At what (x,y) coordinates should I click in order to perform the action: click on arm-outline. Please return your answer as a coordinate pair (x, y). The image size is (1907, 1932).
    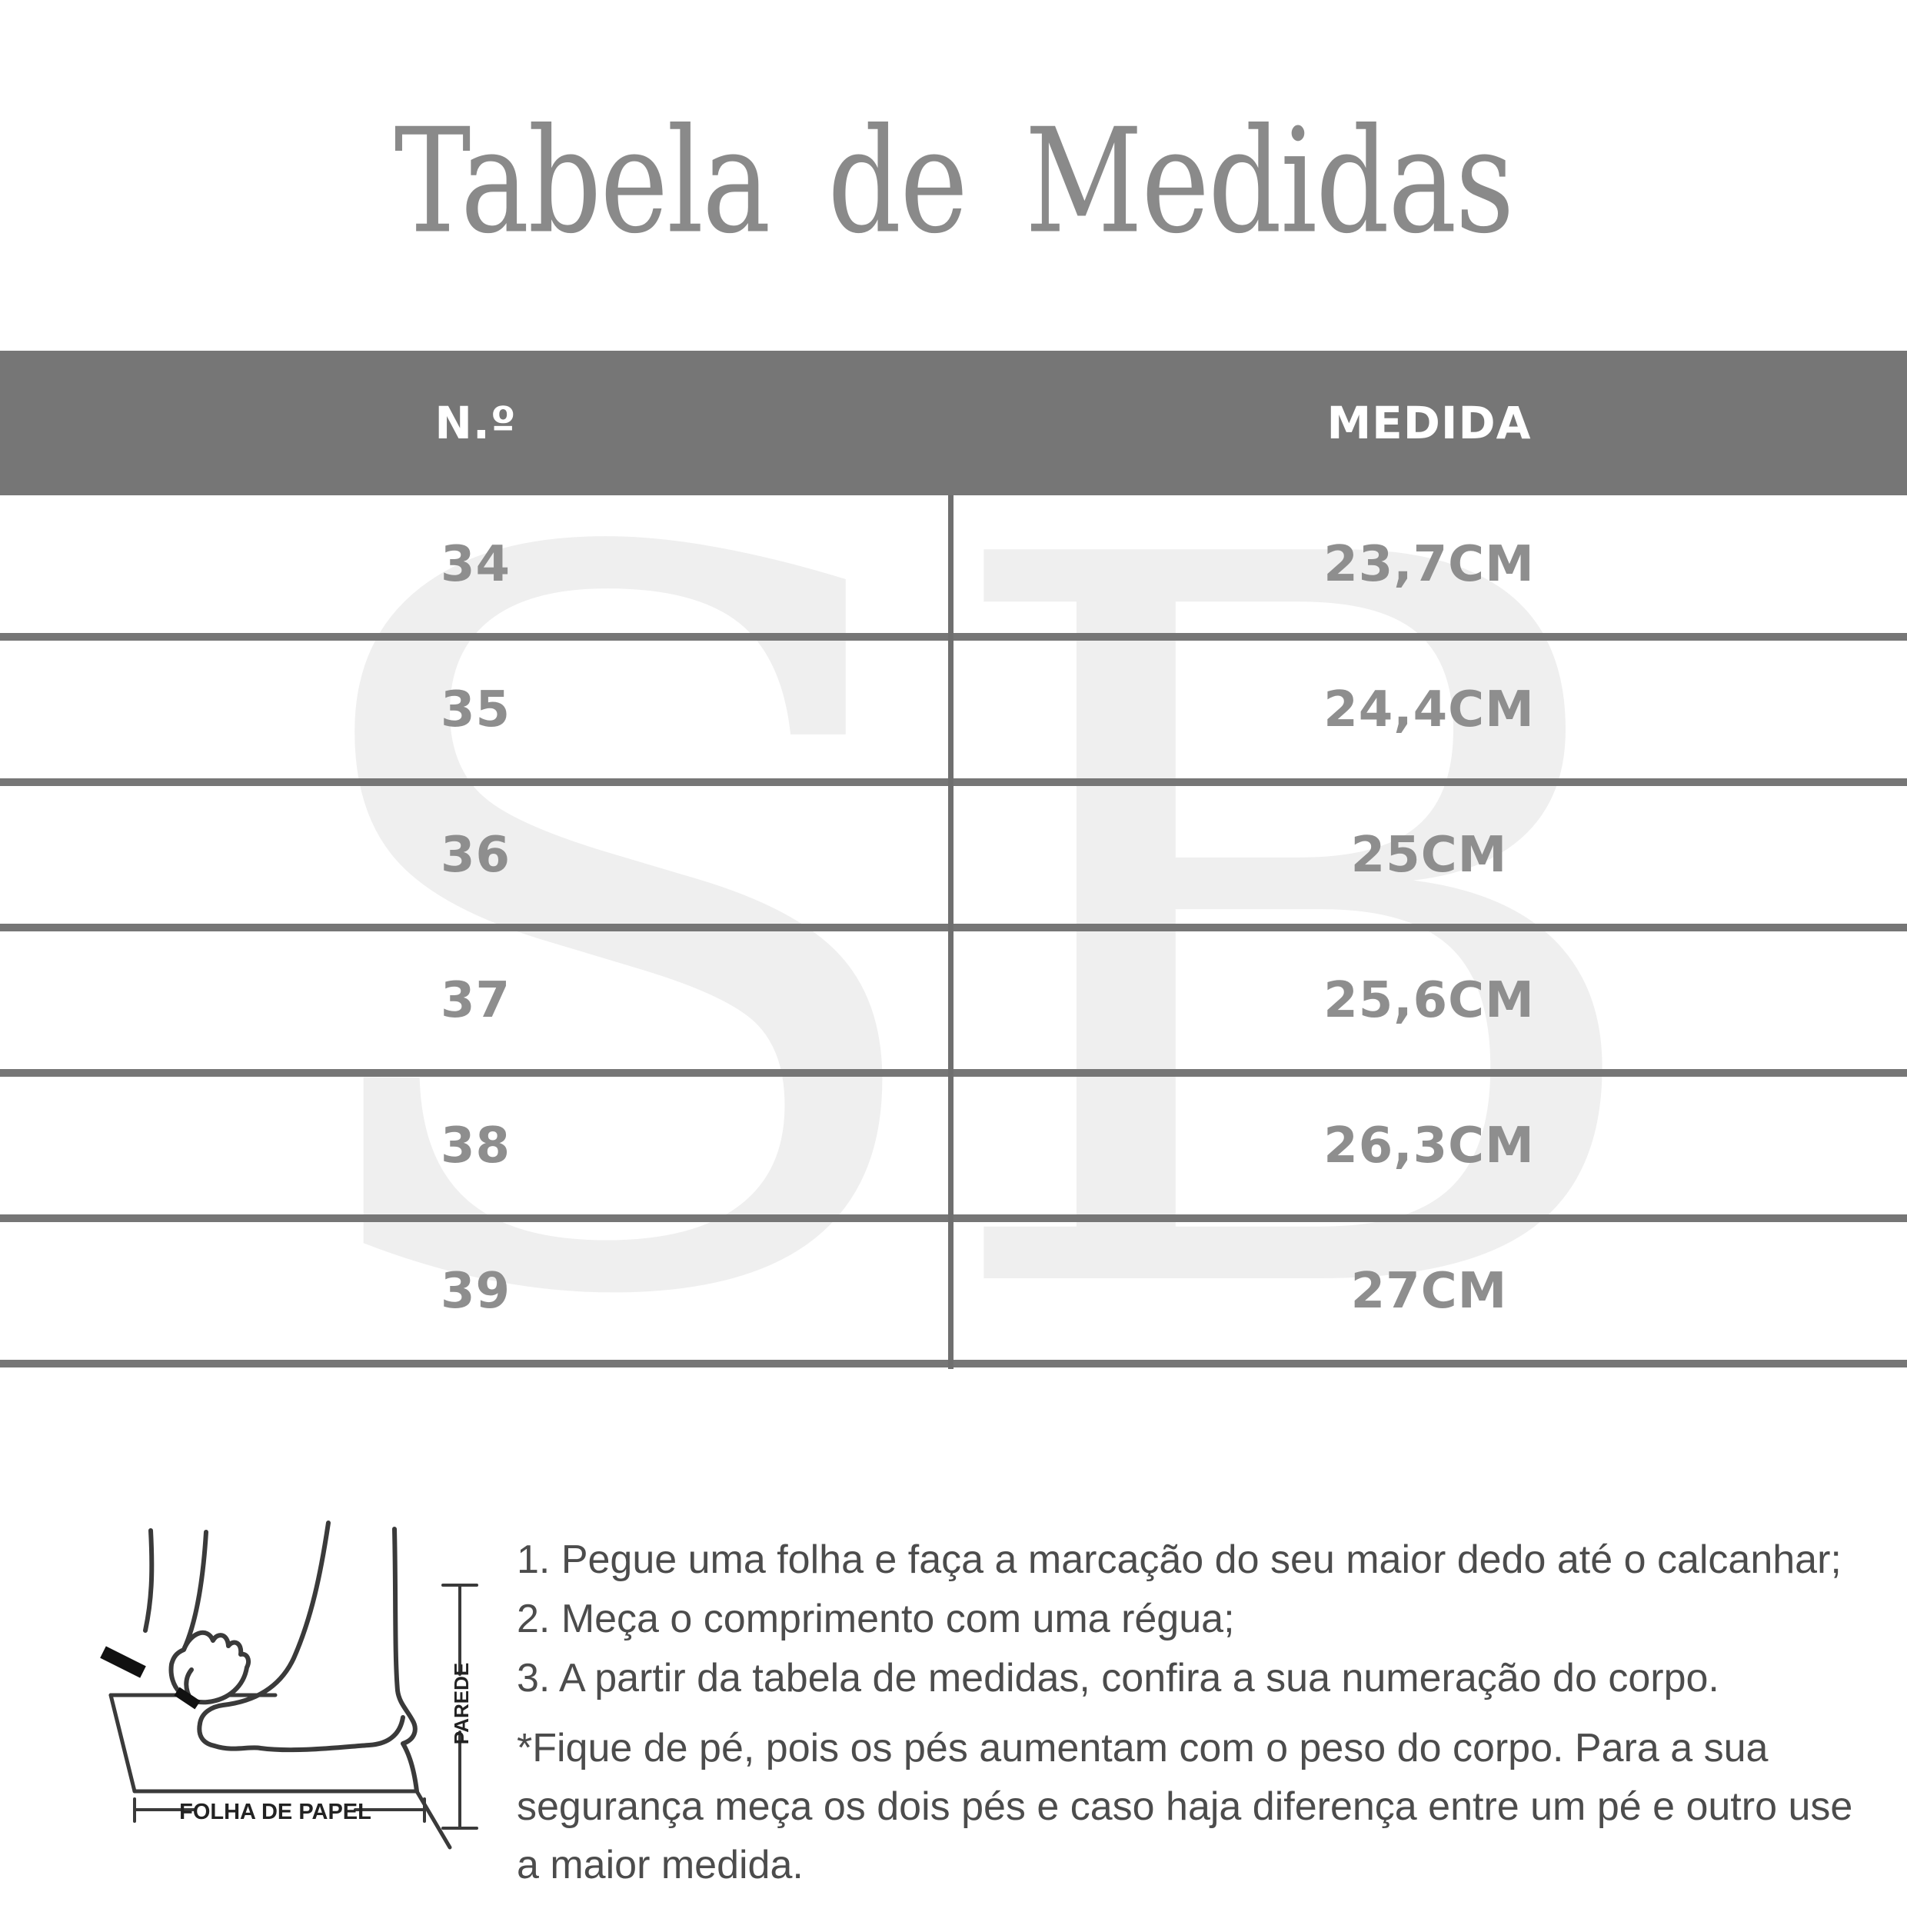
    Looking at the image, I should click on (149, 1580).